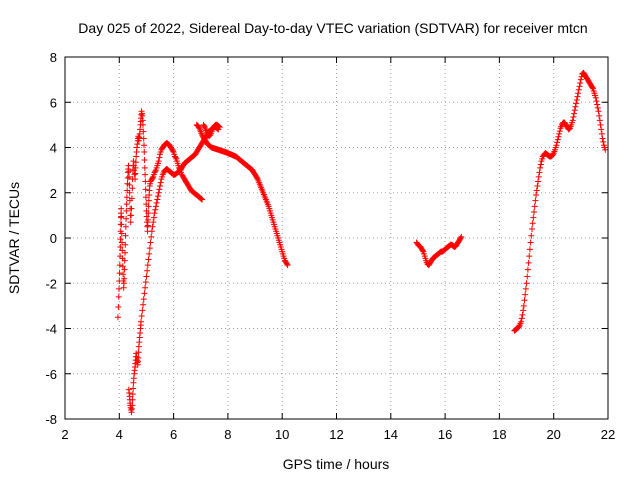 Image resolution: width=640 pixels, height=480 pixels. What do you see at coordinates (119, 434) in the screenshot?
I see `x-tick-label: 4` at bounding box center [119, 434].